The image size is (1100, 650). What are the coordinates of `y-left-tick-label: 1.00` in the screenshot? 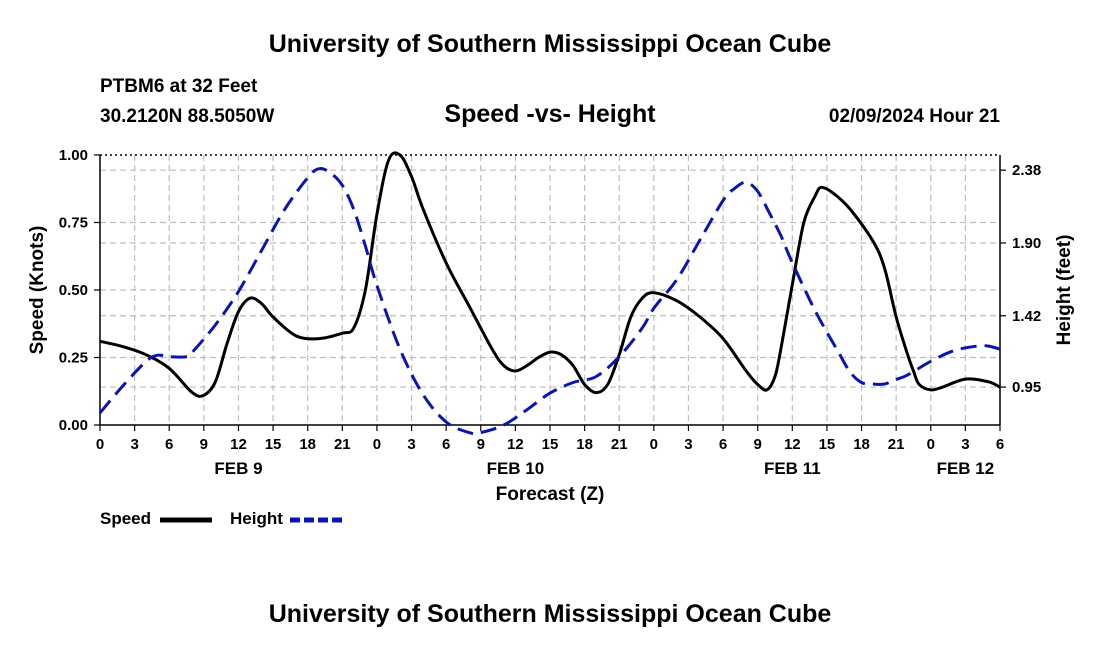 It's located at (73, 155).